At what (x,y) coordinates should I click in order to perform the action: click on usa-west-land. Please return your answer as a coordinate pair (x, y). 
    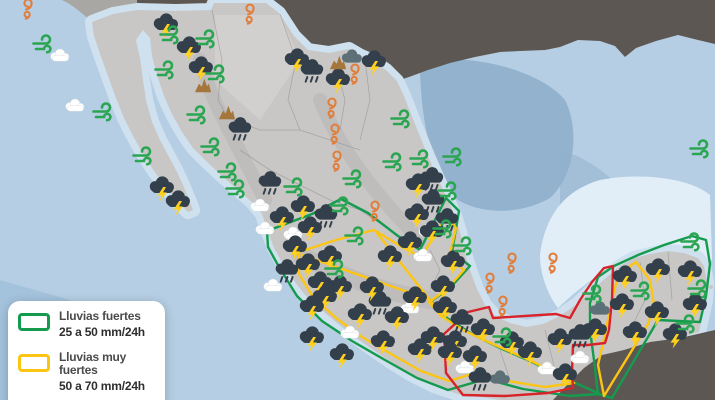
    Looking at the image, I should click on (99, 11).